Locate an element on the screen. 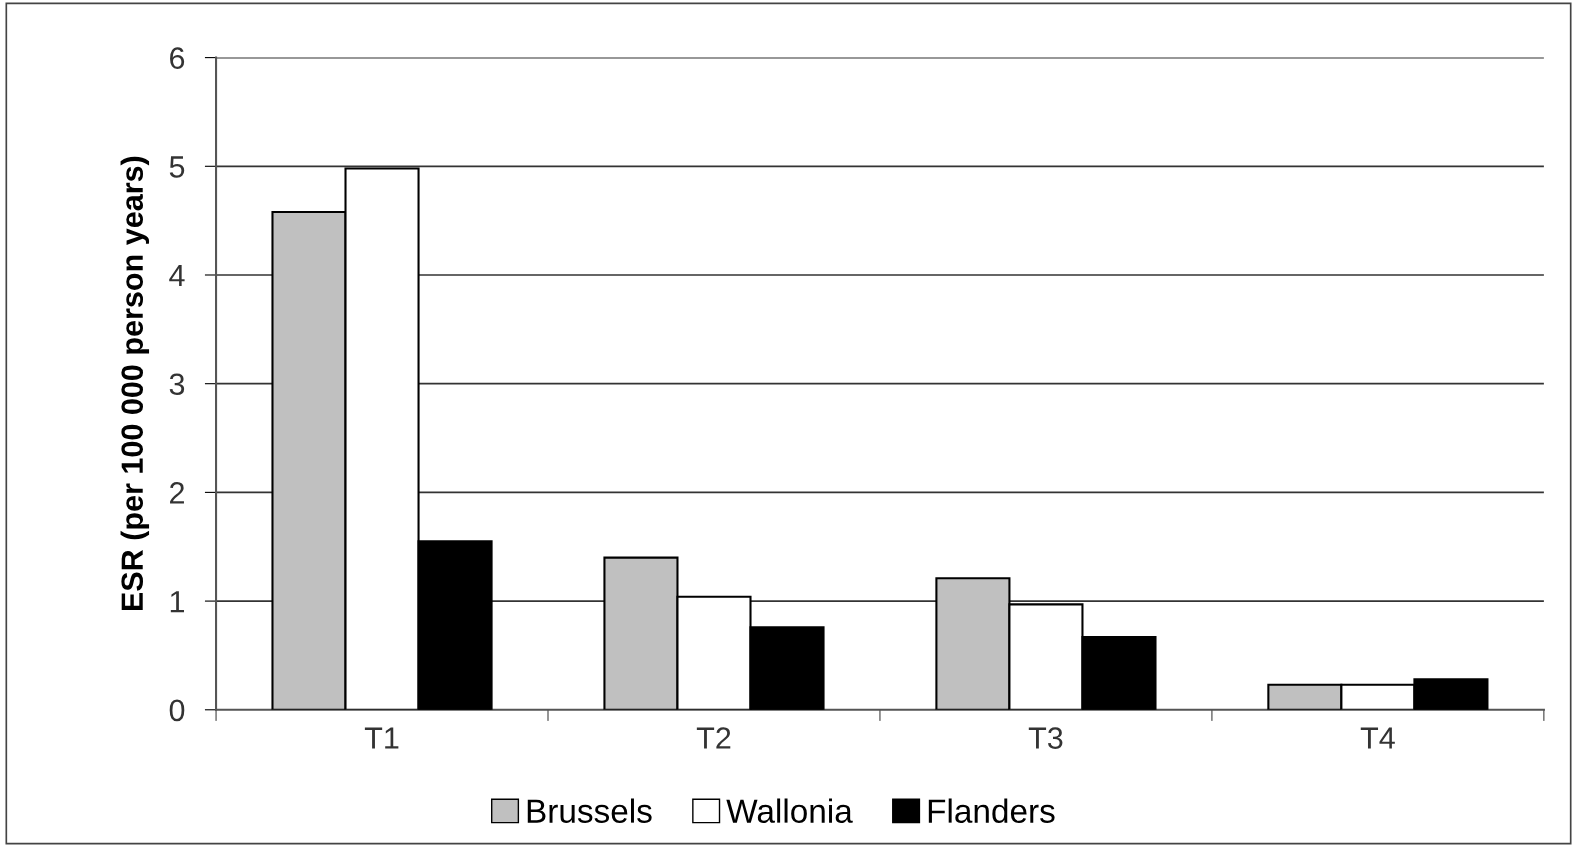  y-axis-title: ESR (per 100 000 person years) is located at coordinates (135, 383).